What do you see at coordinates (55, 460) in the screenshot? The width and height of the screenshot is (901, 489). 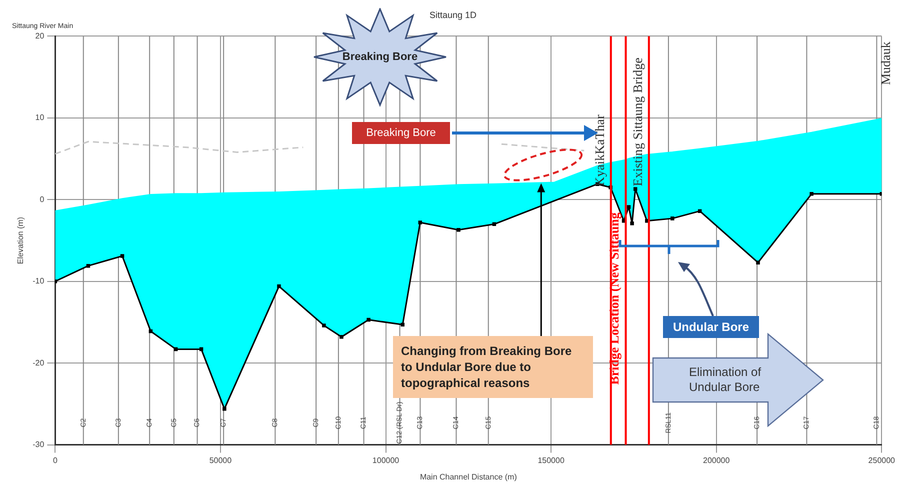 I see `x-tick-label: 0` at bounding box center [55, 460].